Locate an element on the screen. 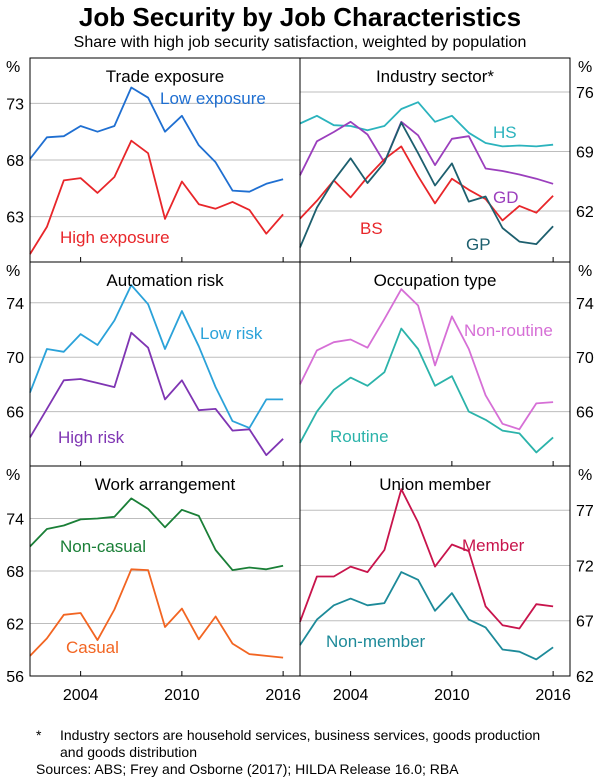  industry-sector-y-tick-label: 62 is located at coordinates (585, 212).